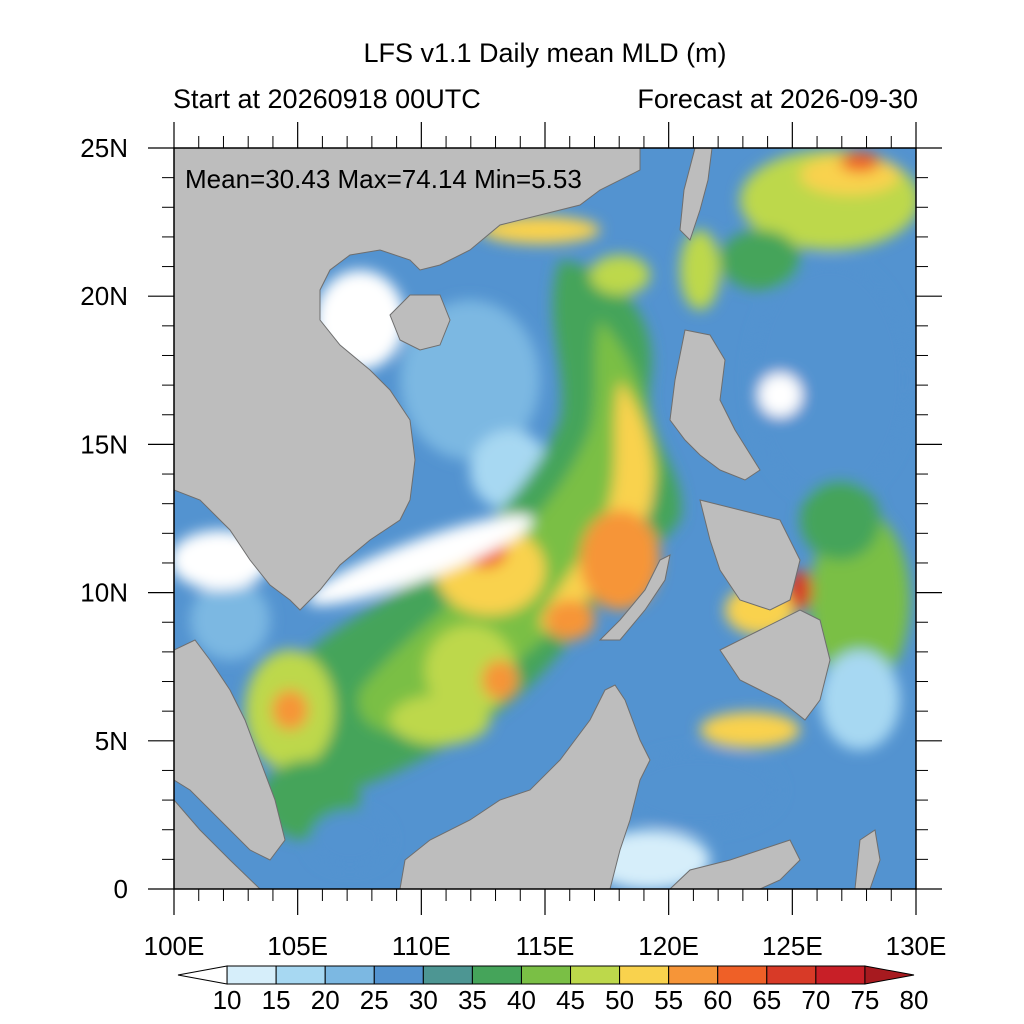 The height and width of the screenshot is (1024, 1024). I want to click on land-mindanao, so click(775, 665).